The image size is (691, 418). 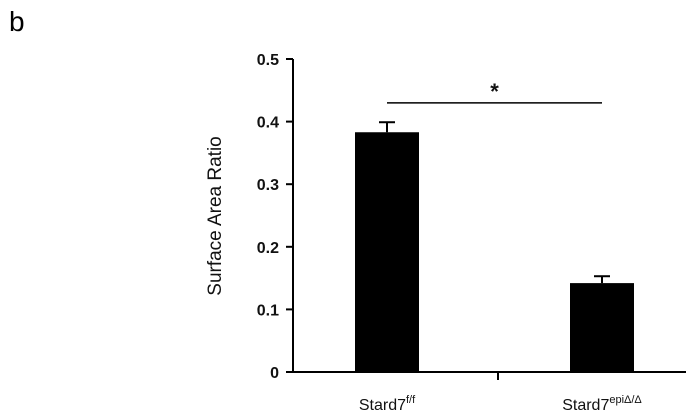 What do you see at coordinates (268, 123) in the screenshot?
I see `y-tick-label: 0.4` at bounding box center [268, 123].